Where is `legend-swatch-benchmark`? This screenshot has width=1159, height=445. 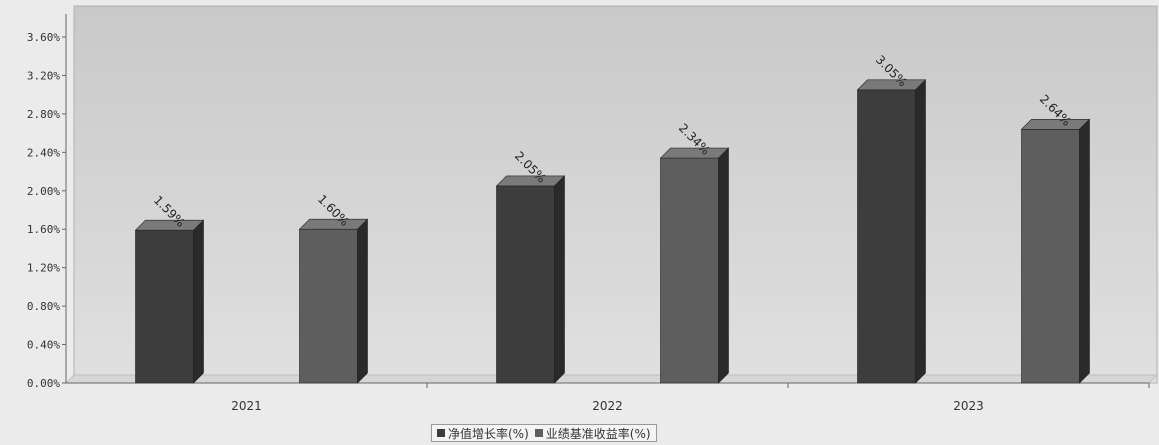
legend-swatch-benchmark is located at coordinates (538, 433).